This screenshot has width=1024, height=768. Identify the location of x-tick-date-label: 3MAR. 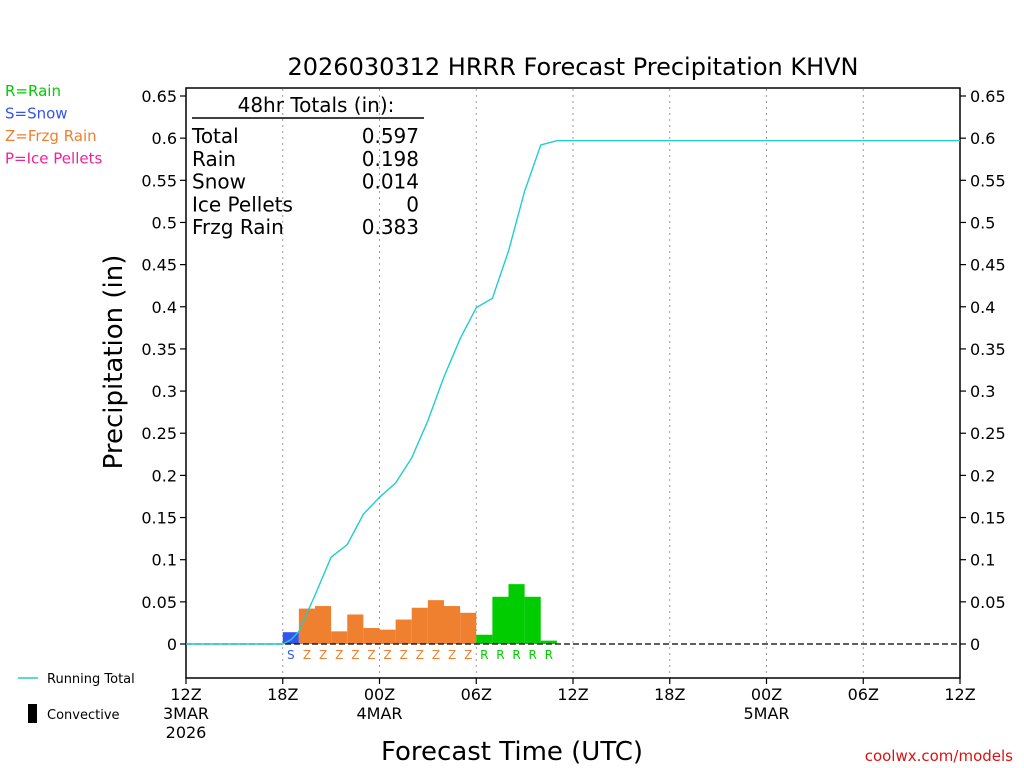
(186, 713).